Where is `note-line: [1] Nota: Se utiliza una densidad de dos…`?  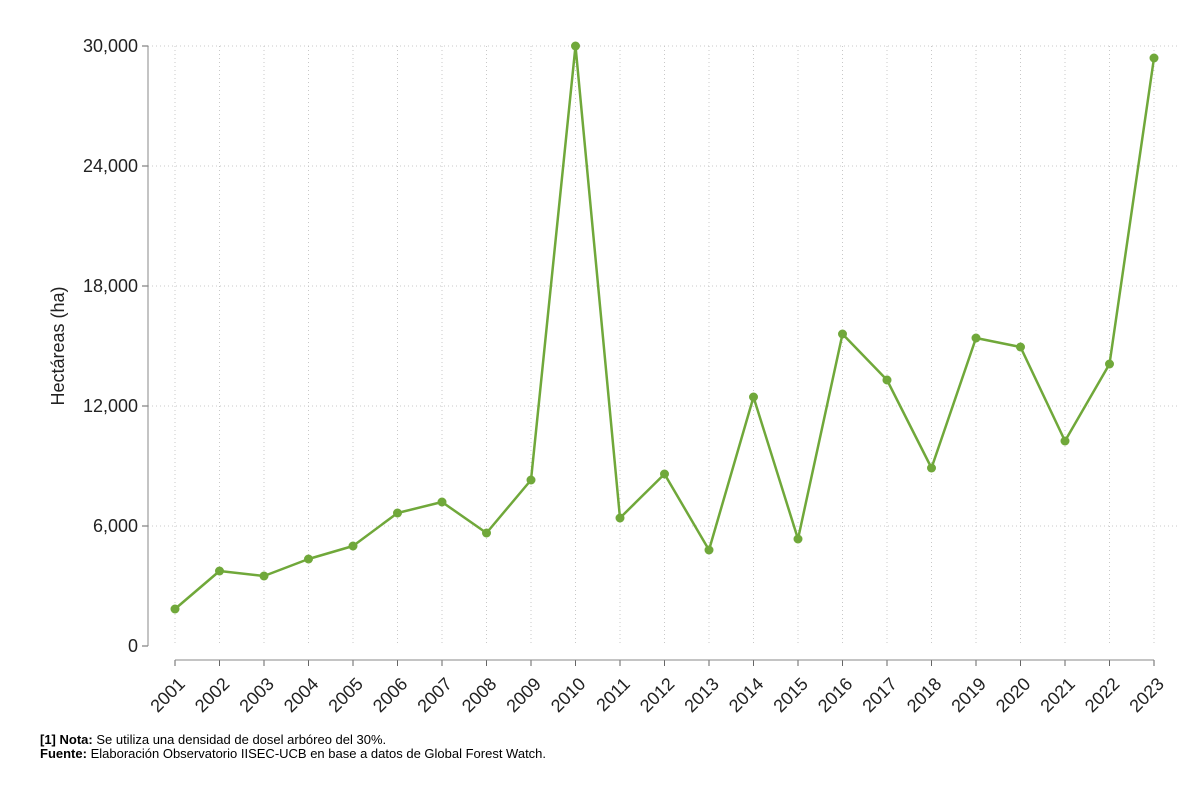
note-line: [1] Nota: Se utiliza una densidad de dos… is located at coordinates (293, 740).